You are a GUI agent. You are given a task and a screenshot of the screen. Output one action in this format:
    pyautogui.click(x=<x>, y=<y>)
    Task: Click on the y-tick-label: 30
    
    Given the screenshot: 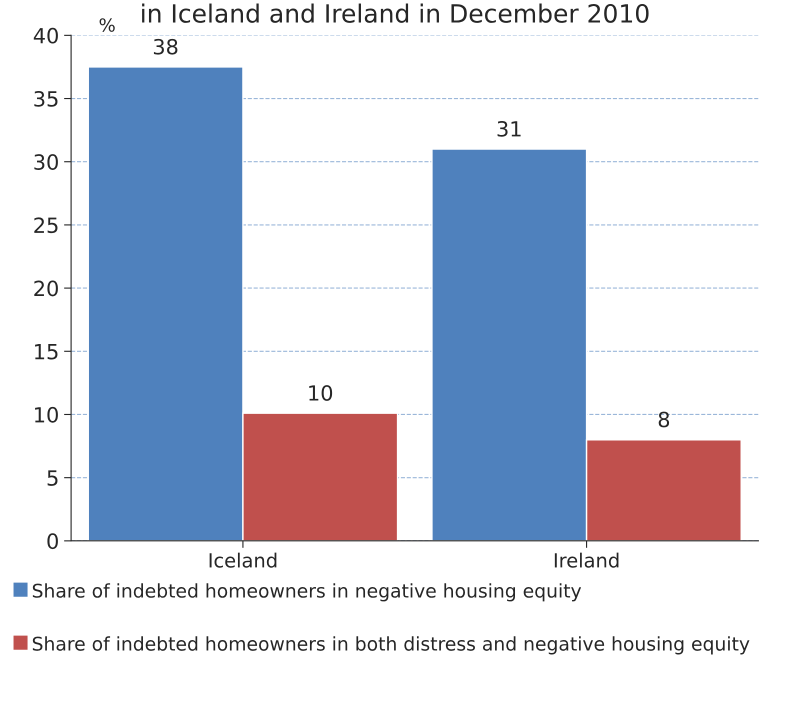 What is the action you would take?
    pyautogui.click(x=46, y=162)
    